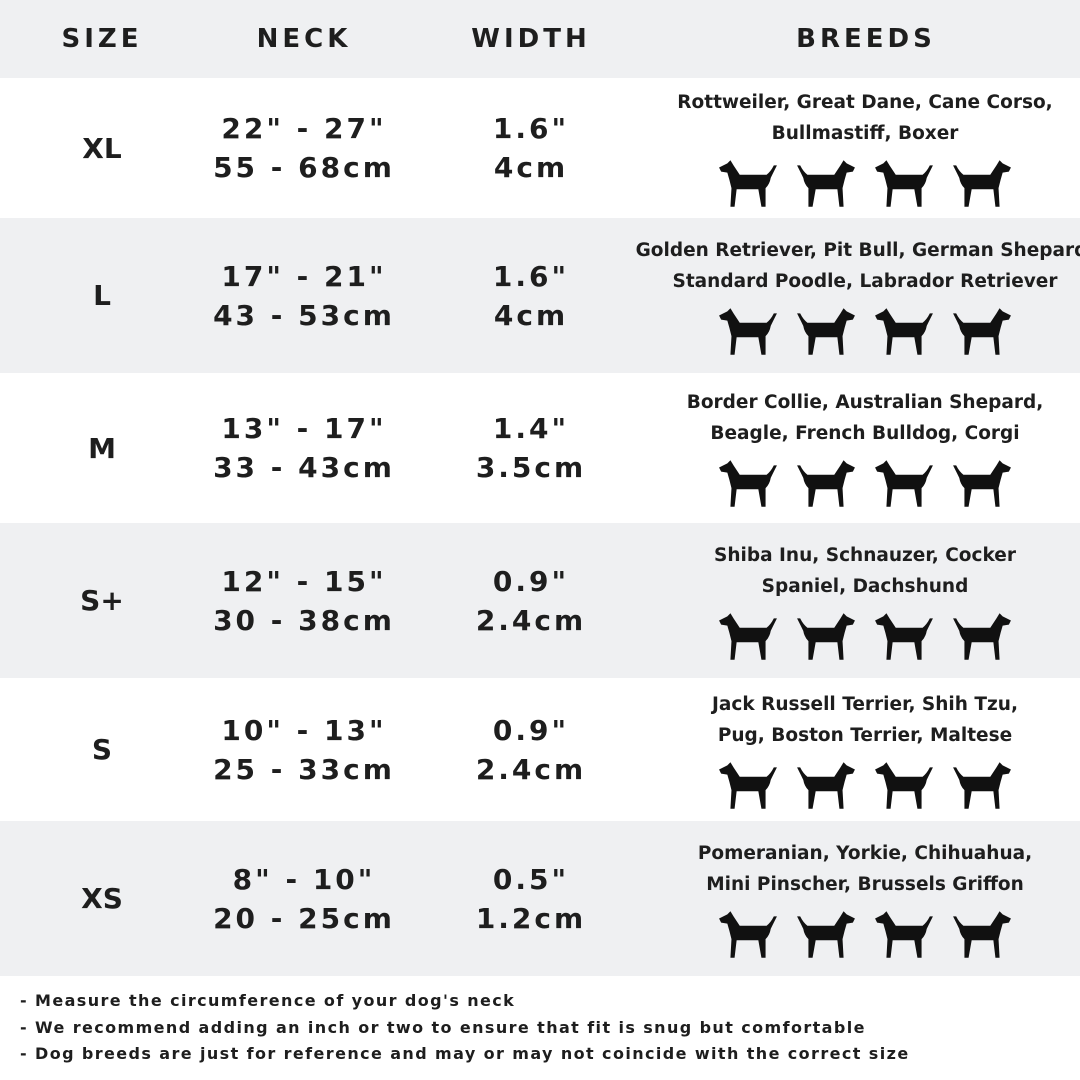  Describe the element at coordinates (865, 402) in the screenshot. I see `breeds-line: Border Collie, Australian Shepard,` at that location.